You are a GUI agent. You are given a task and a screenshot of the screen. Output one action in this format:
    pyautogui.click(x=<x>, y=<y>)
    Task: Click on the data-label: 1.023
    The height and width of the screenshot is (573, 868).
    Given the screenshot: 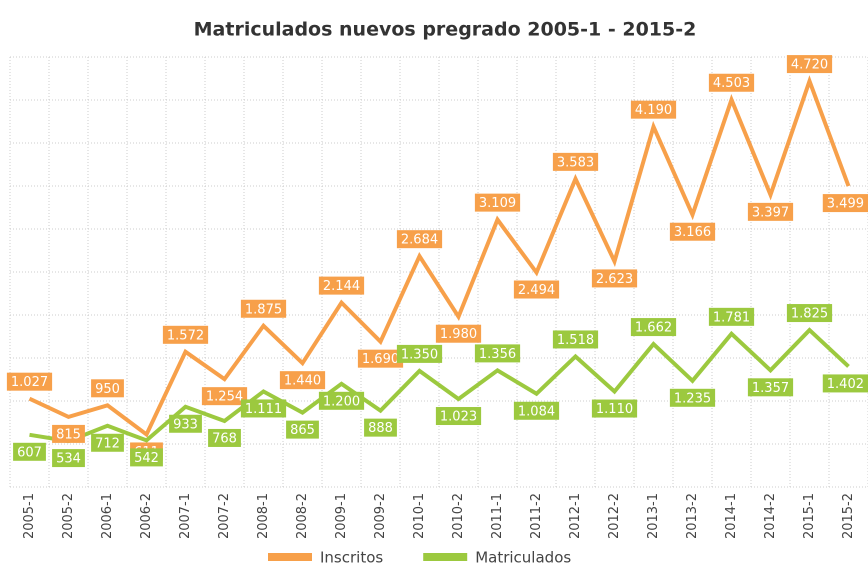 What is the action you would take?
    pyautogui.click(x=458, y=416)
    